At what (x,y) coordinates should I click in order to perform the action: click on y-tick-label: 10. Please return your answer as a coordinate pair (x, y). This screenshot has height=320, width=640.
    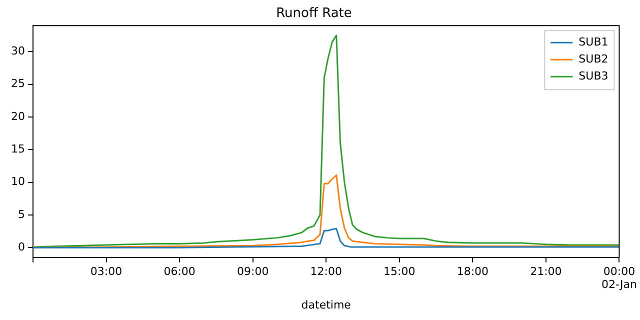
    Looking at the image, I should click on (17, 181).